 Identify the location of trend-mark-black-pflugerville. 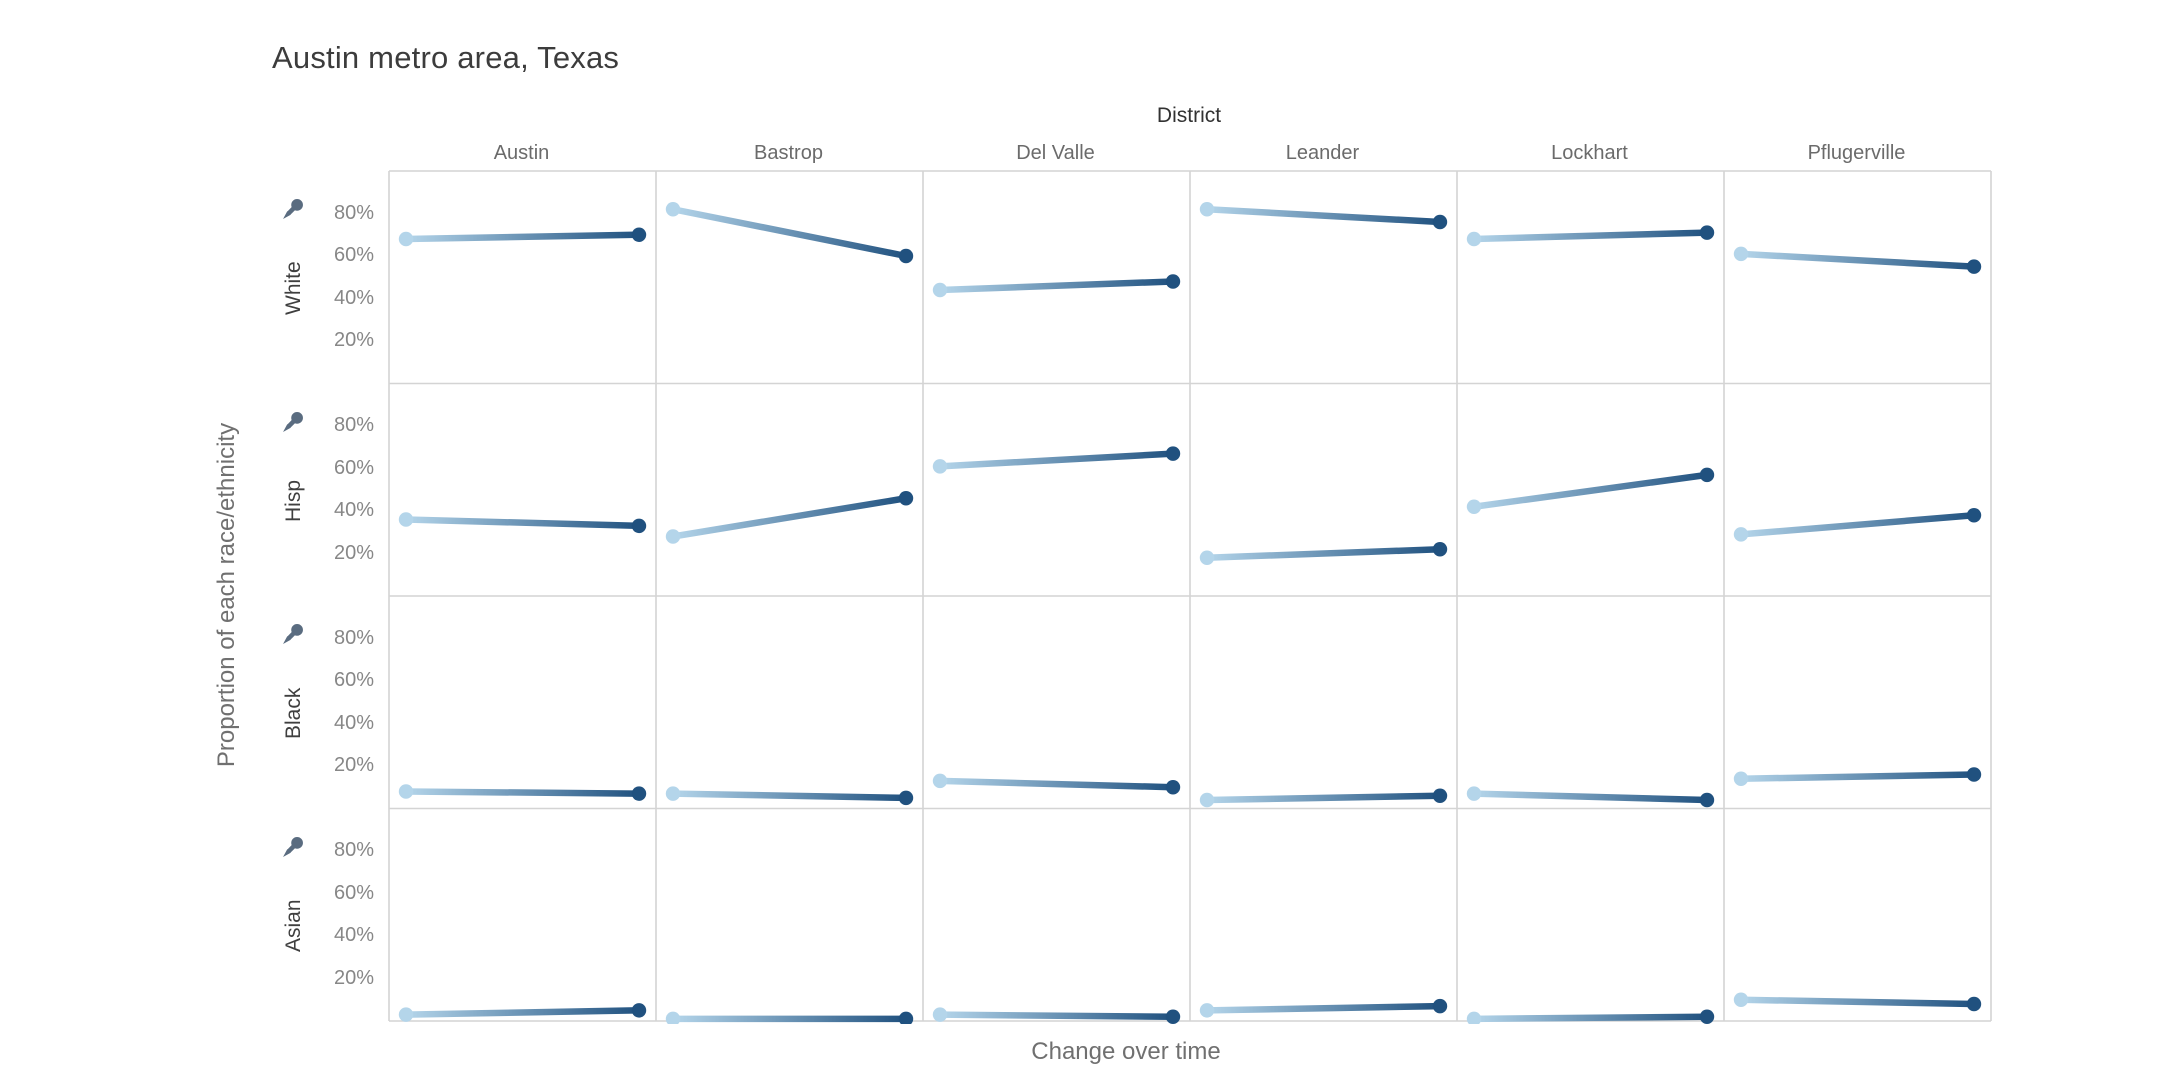
(1857, 776).